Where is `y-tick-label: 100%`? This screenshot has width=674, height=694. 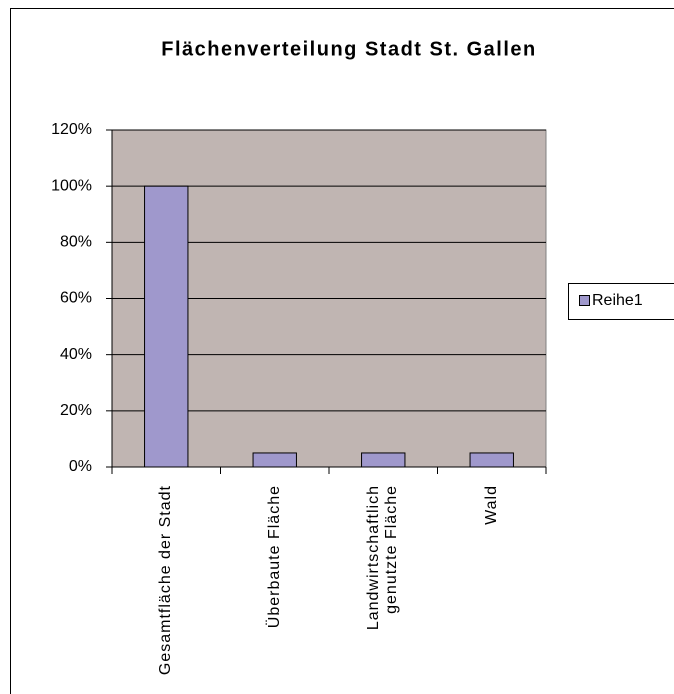
y-tick-label: 100% is located at coordinates (71, 185).